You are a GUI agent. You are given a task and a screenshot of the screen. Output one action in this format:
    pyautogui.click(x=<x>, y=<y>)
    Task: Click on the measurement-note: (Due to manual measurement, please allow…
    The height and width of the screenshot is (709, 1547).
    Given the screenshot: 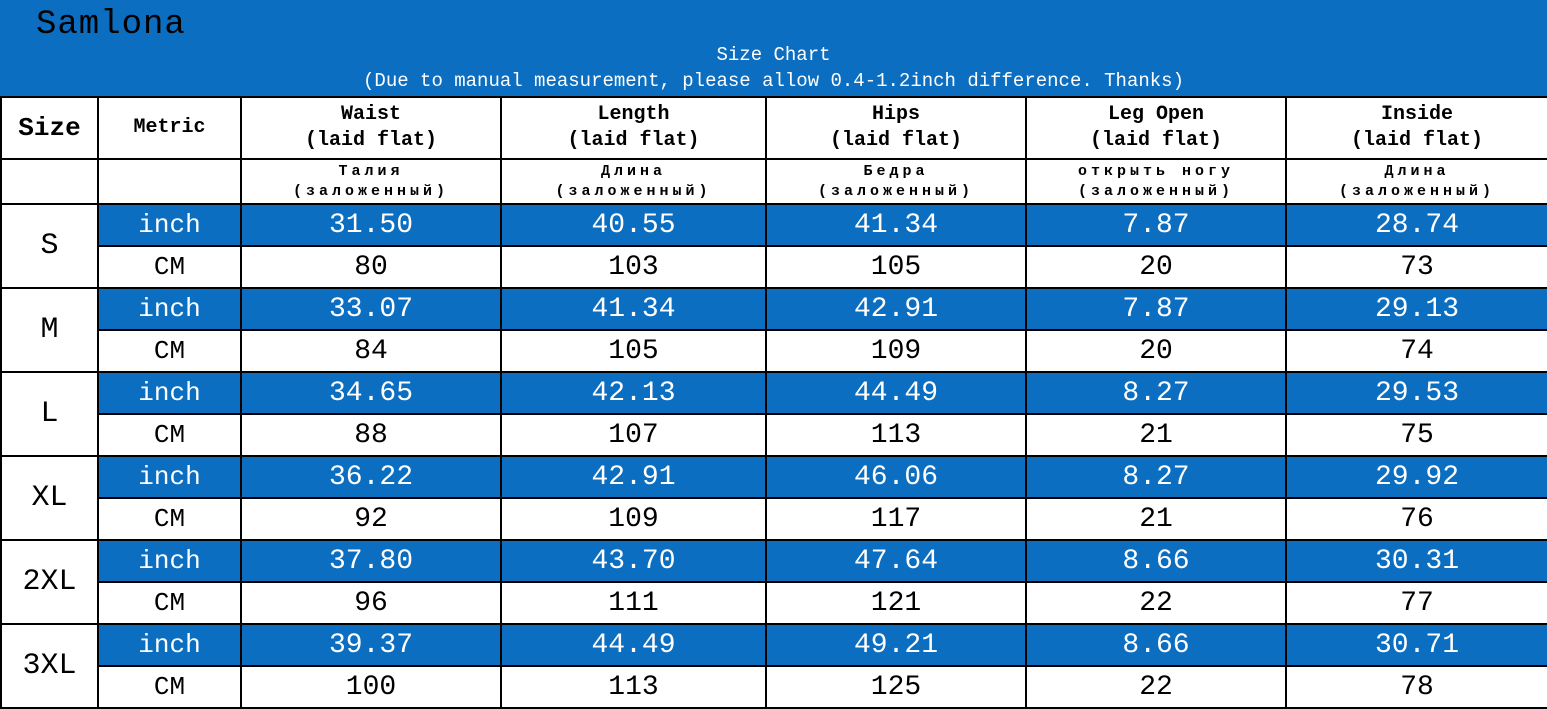 What is the action you would take?
    pyautogui.click(x=773, y=81)
    